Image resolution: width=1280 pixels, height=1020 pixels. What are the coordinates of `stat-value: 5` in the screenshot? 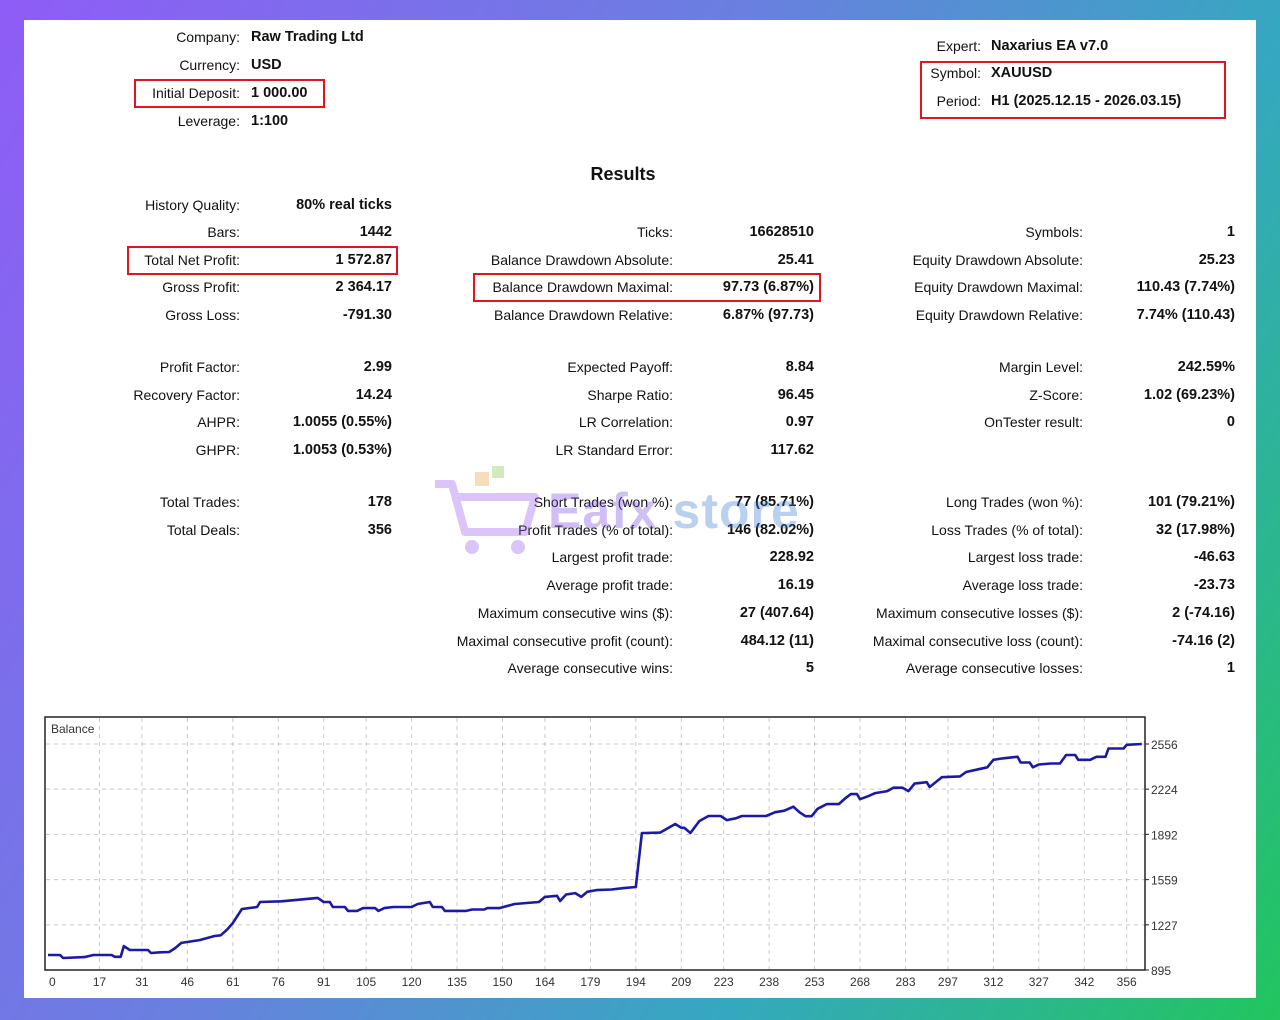 It's located at (809, 668).